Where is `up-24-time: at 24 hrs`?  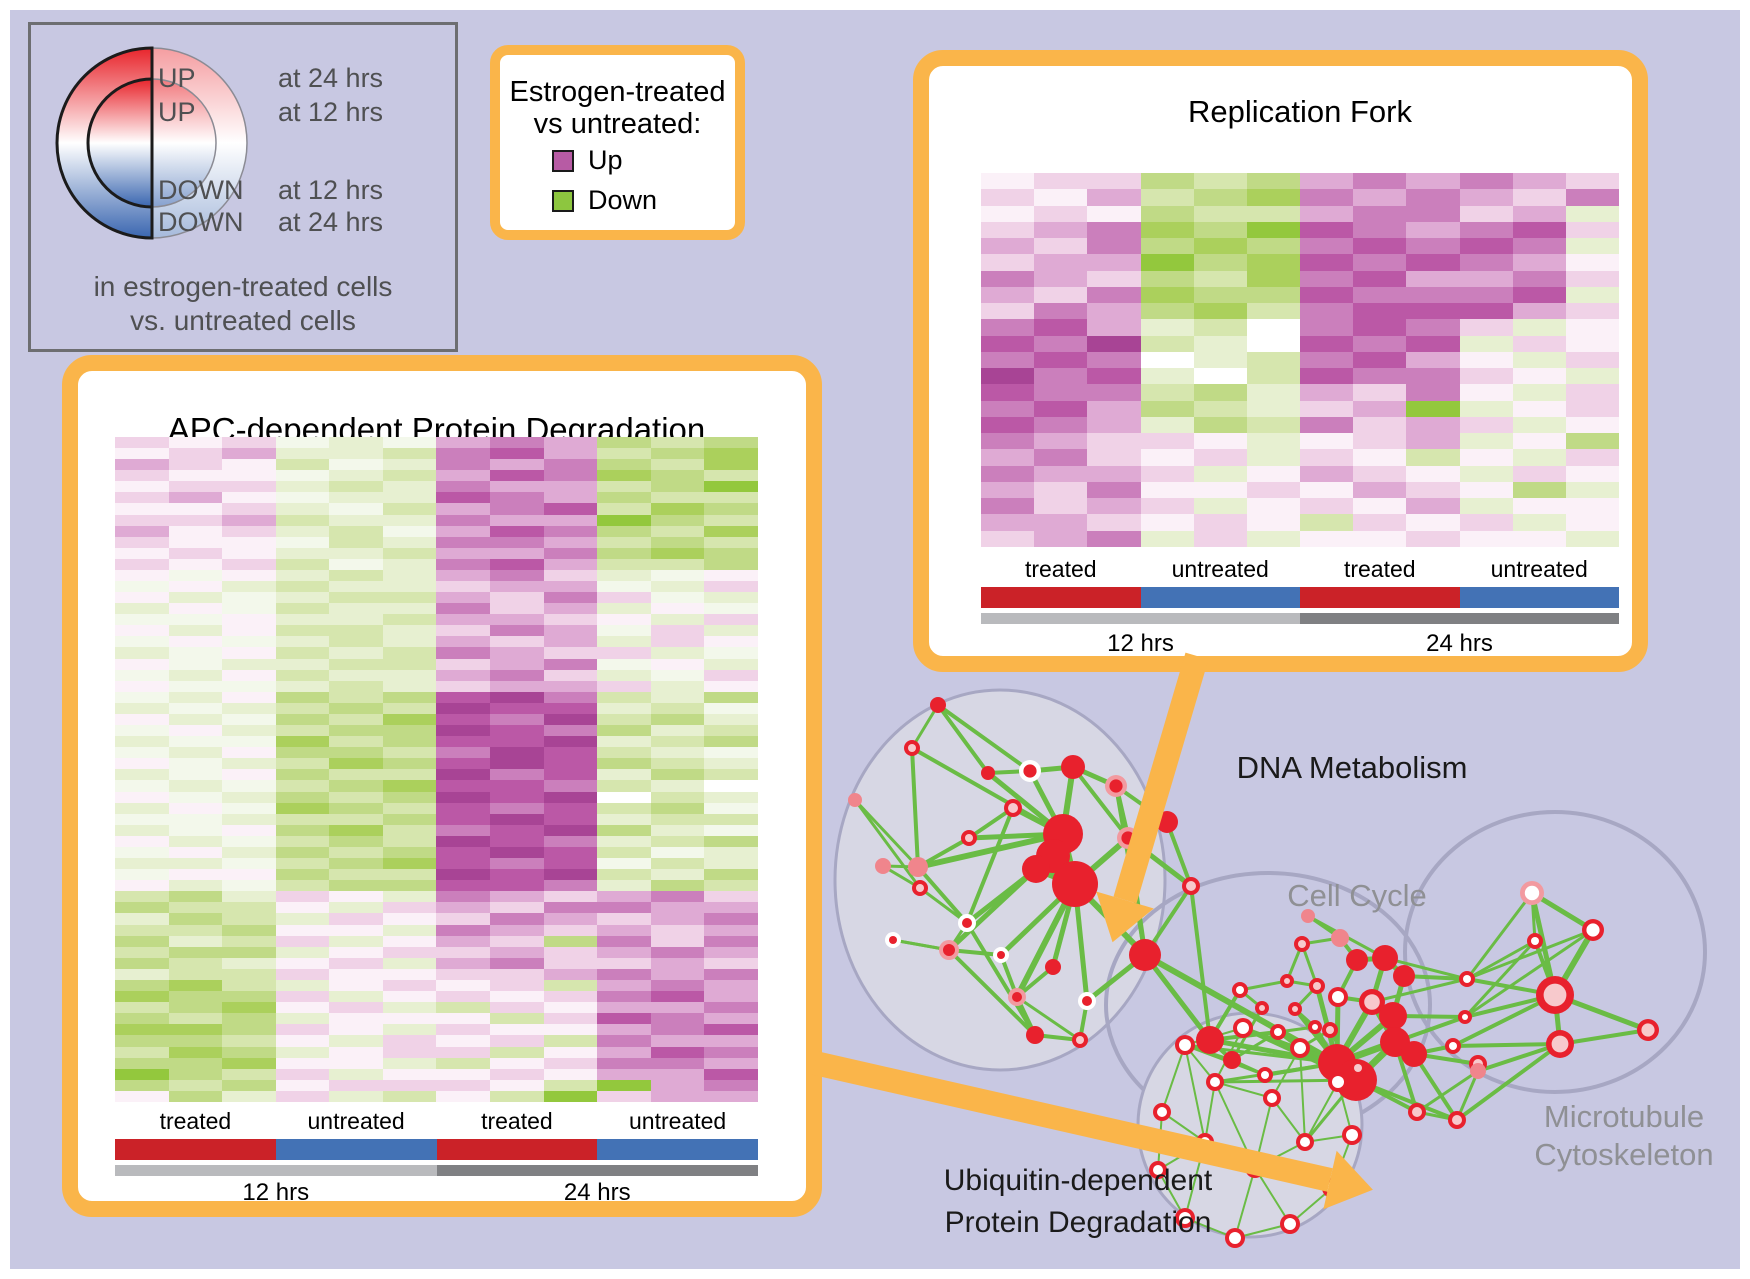 up-24-time: at 24 hrs is located at coordinates (331, 78).